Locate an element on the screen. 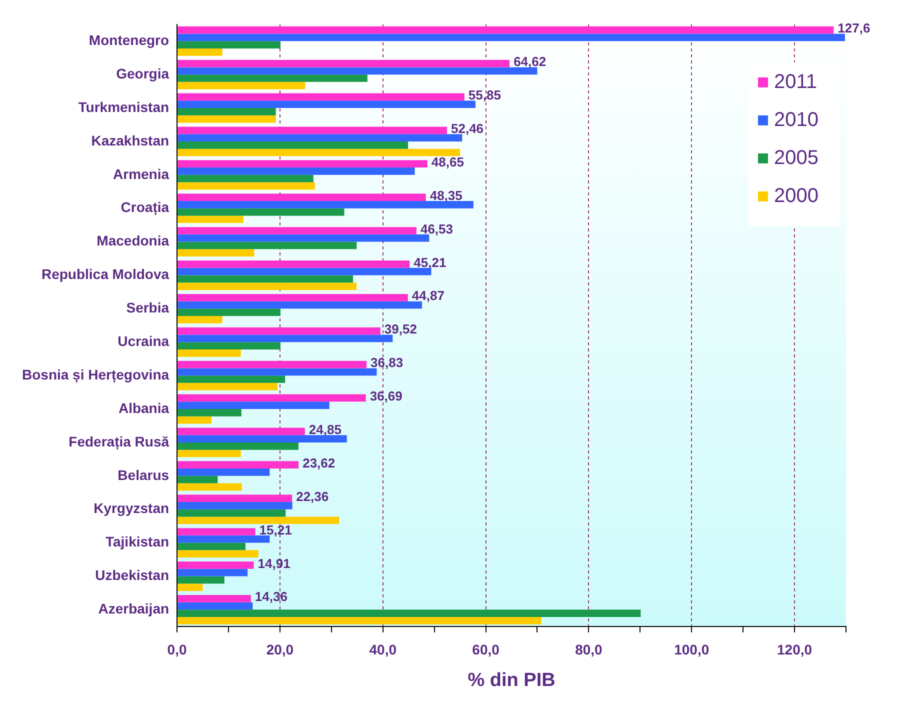 The width and height of the screenshot is (902, 704). y-tick-label: Azerbaijan is located at coordinates (134, 608).